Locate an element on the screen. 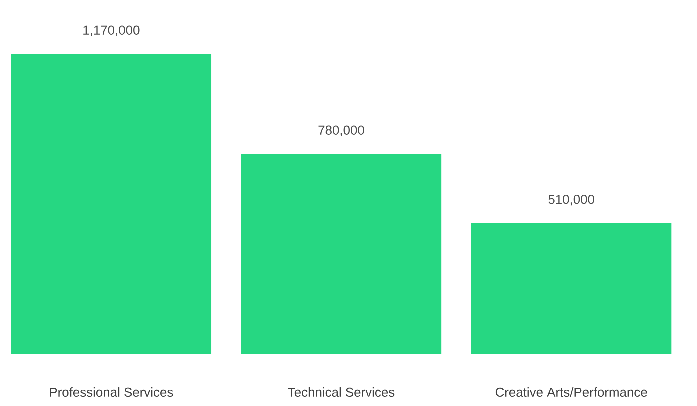 This screenshot has height=406, width=697. x-tick-label: Technical Services is located at coordinates (341, 393).